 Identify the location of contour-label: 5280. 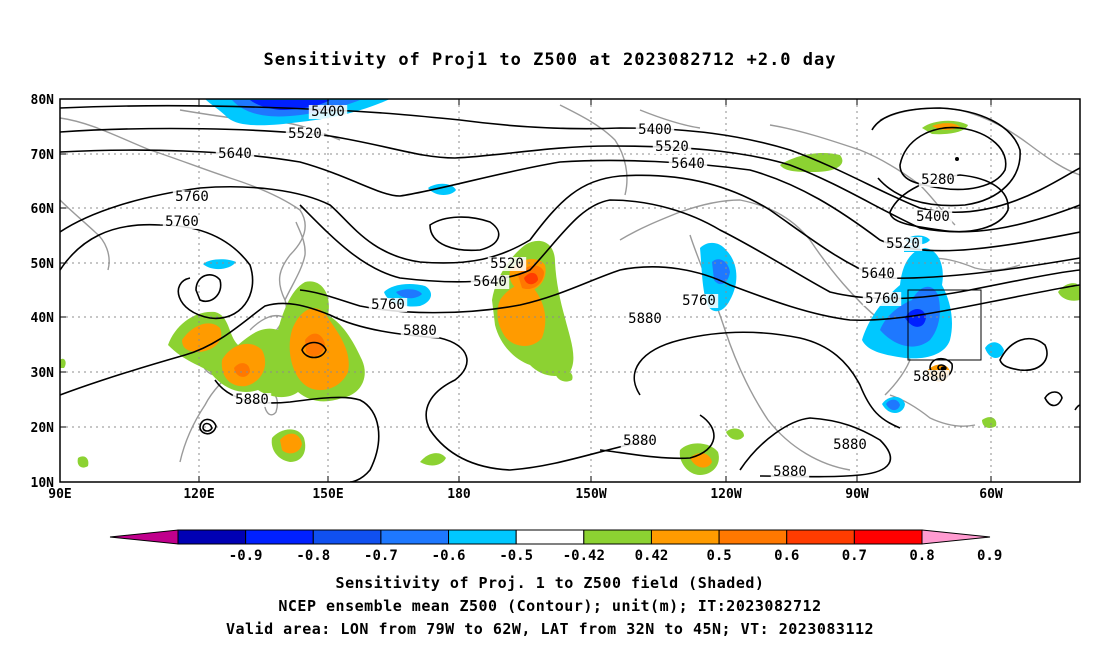
(938, 180).